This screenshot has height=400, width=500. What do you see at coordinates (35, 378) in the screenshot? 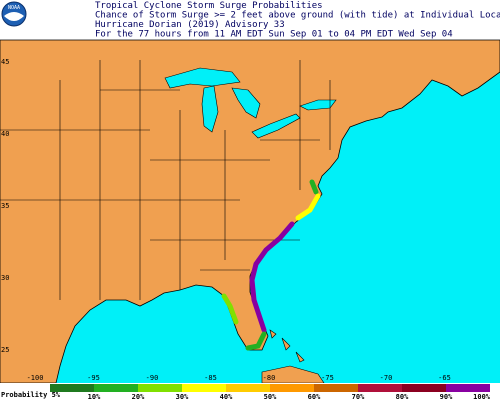
I see `longitude-label: -100` at bounding box center [35, 378].